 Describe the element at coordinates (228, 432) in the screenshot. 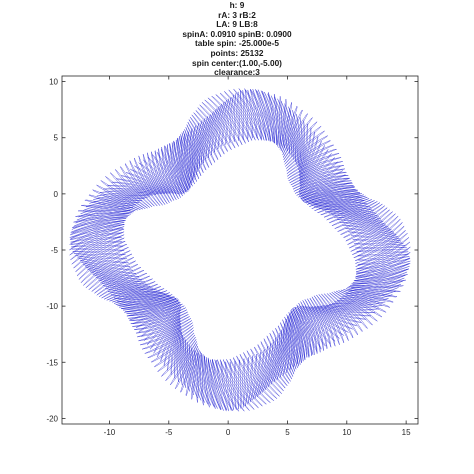

I see `x-tick-label: 0` at that location.